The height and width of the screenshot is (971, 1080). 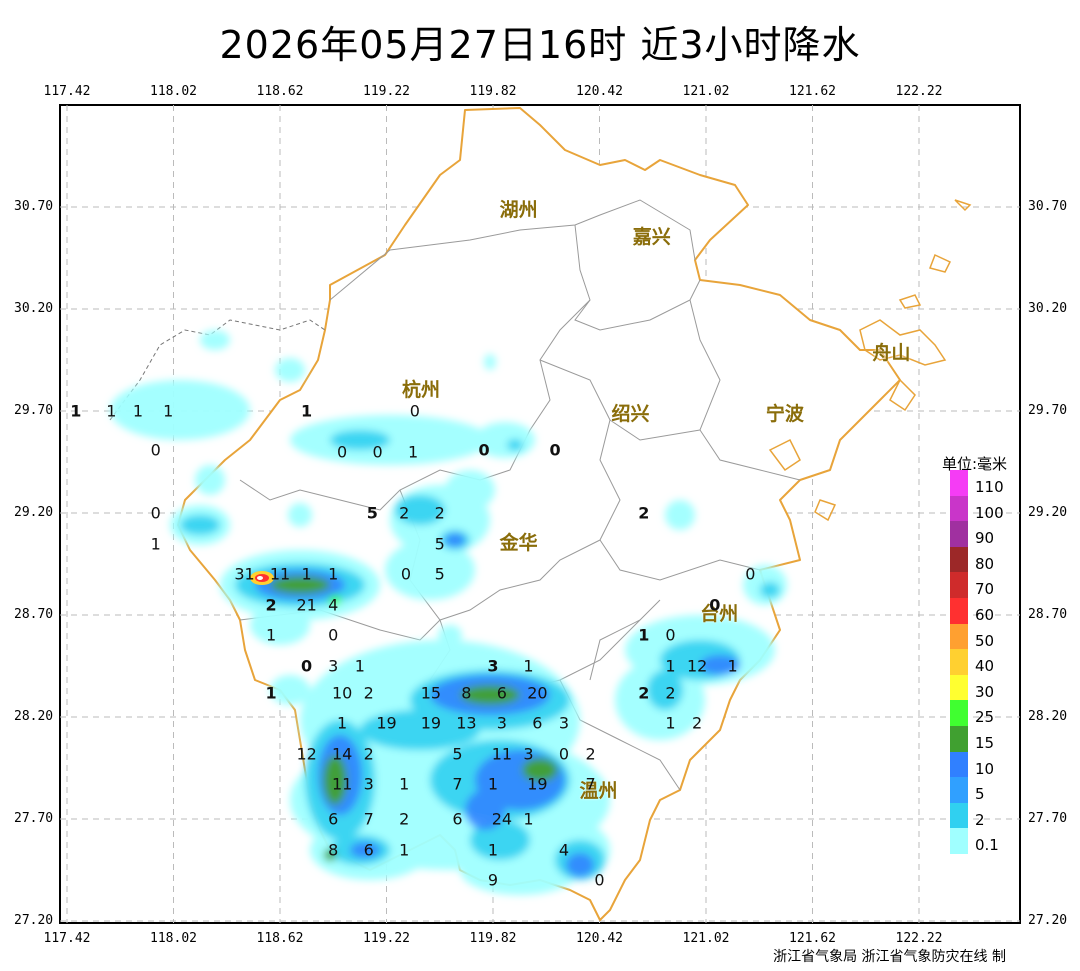 What do you see at coordinates (1048, 410) in the screenshot?
I see `y-tick-label-right: 29.70` at bounding box center [1048, 410].